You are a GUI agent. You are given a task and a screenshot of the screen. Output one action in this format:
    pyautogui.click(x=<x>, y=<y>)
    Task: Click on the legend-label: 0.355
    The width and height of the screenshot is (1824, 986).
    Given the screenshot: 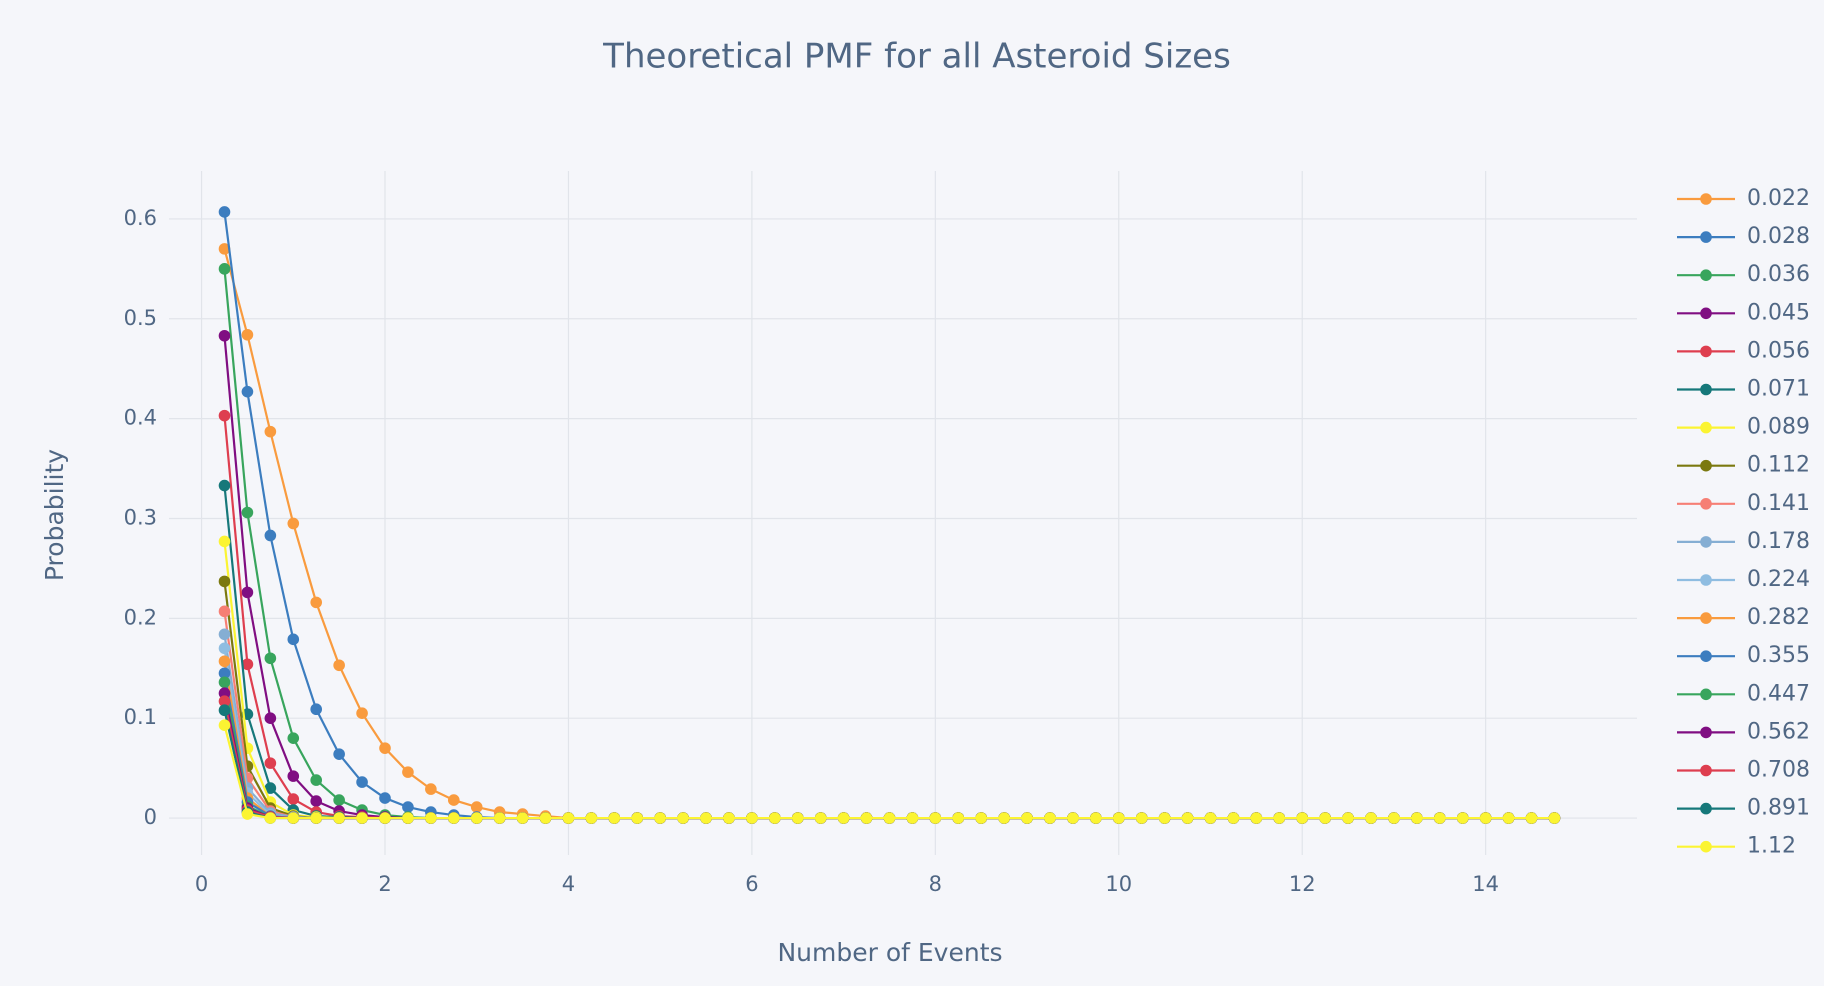 What is the action you would take?
    pyautogui.click(x=1778, y=655)
    